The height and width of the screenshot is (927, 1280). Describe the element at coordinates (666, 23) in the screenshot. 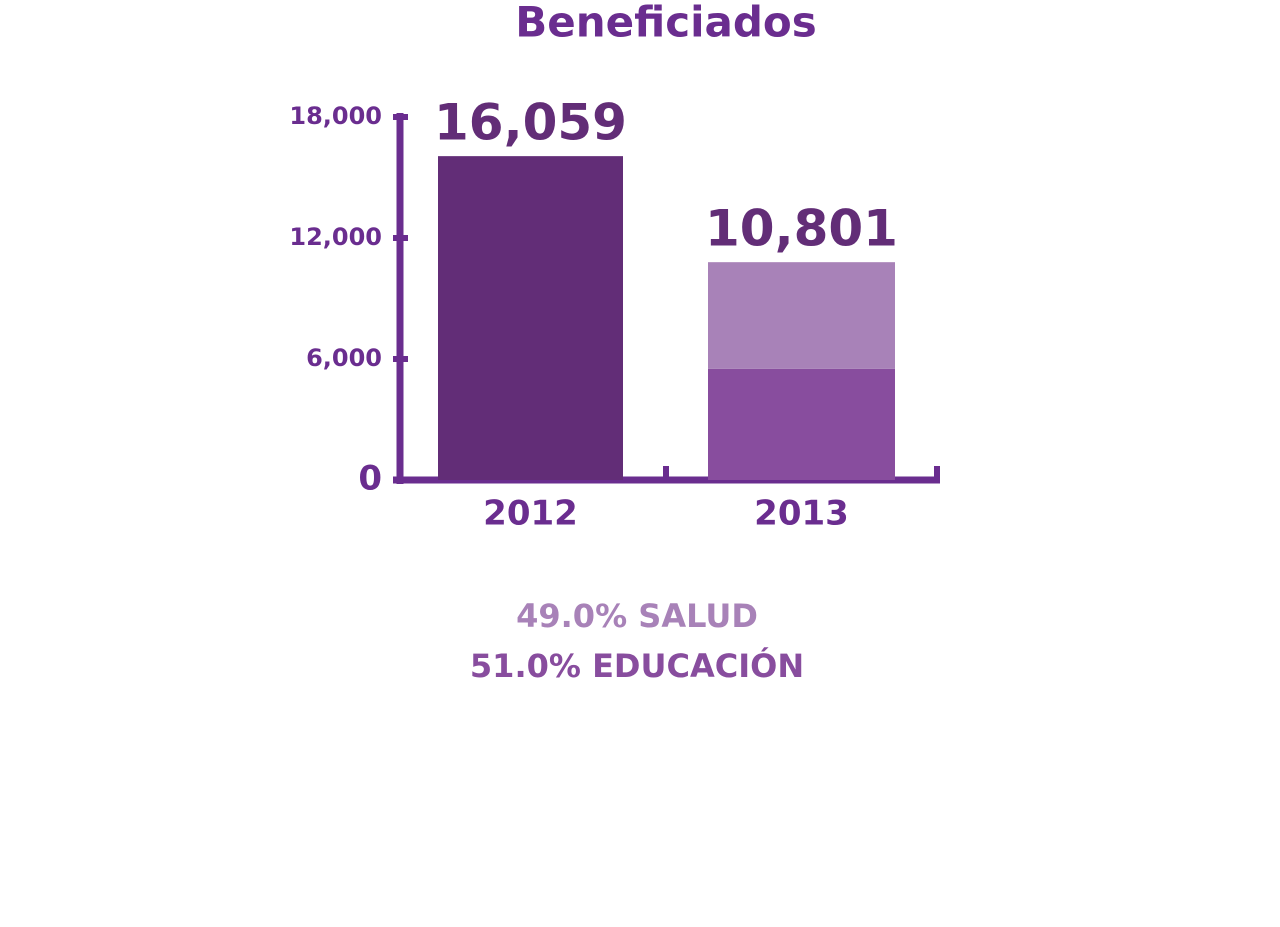

I see `chart-title: Beneficiados` at that location.